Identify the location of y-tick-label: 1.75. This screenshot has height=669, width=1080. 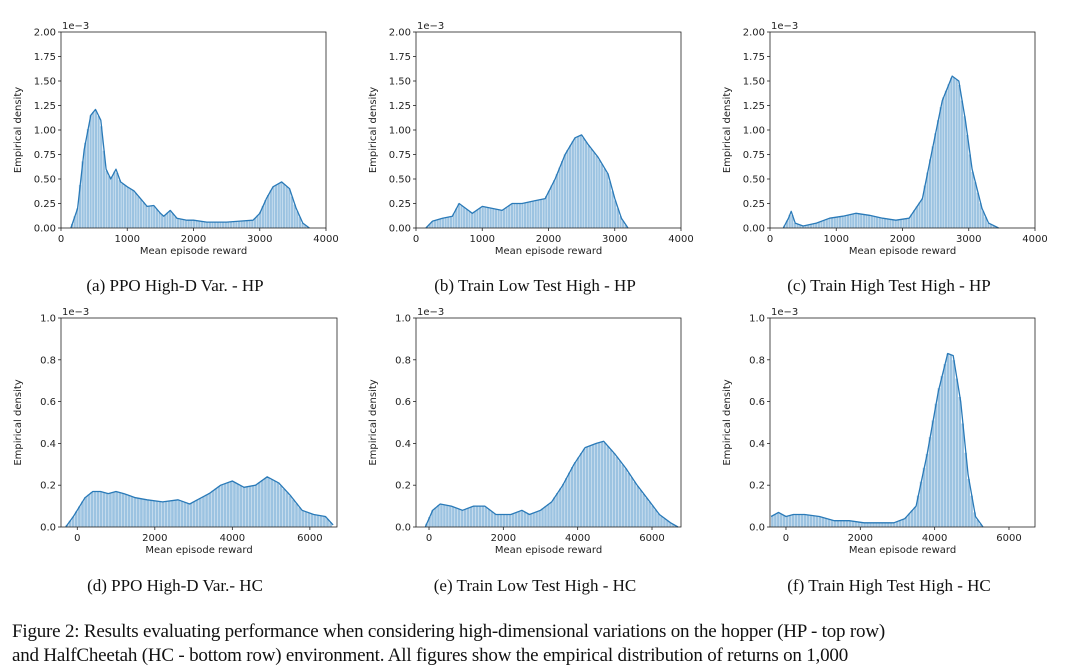
(400, 57).